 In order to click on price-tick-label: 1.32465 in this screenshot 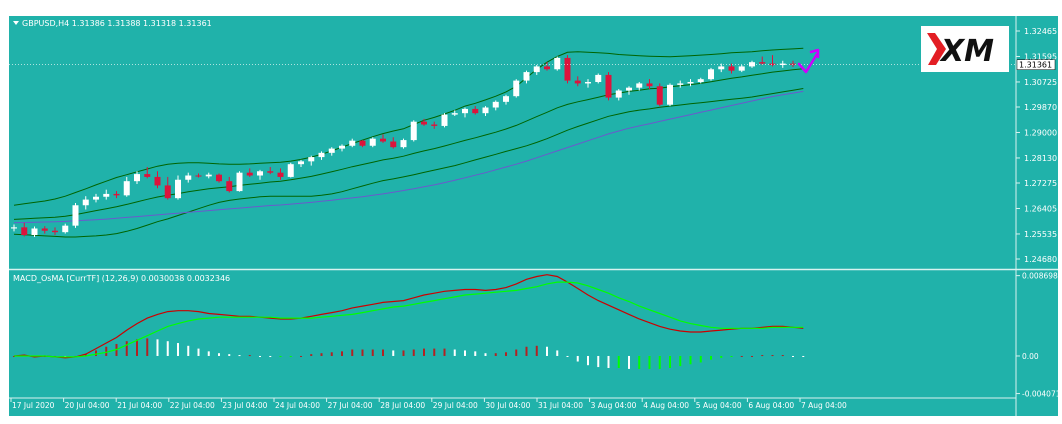, I will do `click(1040, 31)`.